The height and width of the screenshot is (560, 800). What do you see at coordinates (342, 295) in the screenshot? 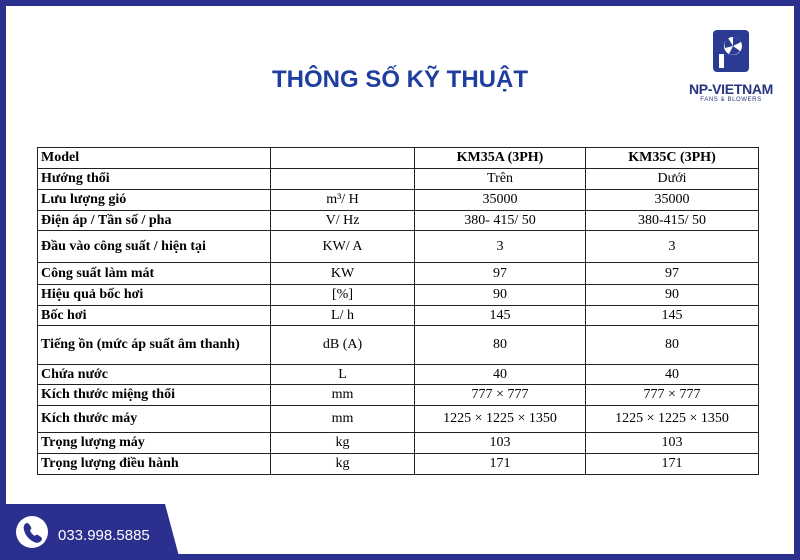
I see `cell: [%]` at bounding box center [342, 295].